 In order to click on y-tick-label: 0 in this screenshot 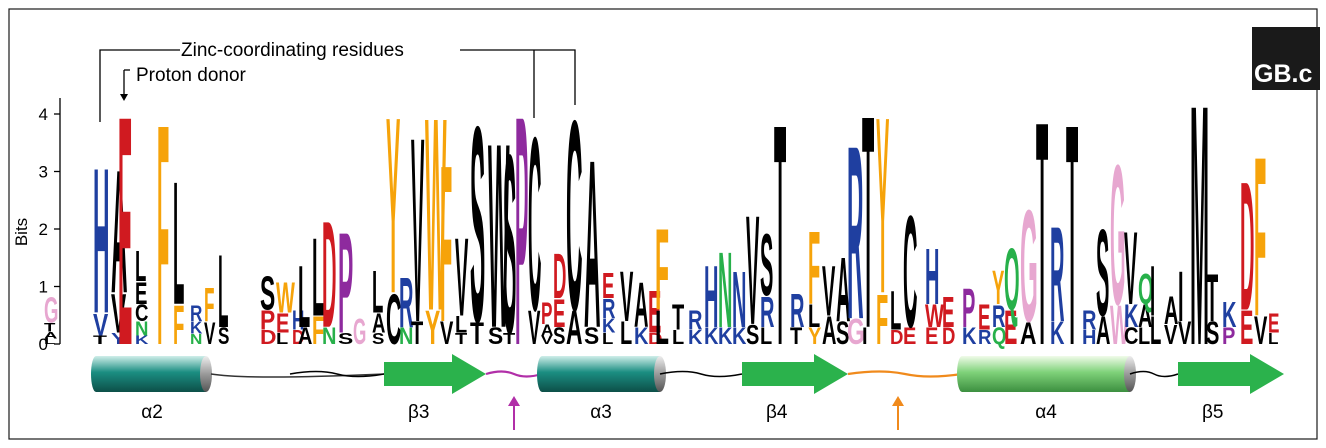, I will do `click(43, 344)`.